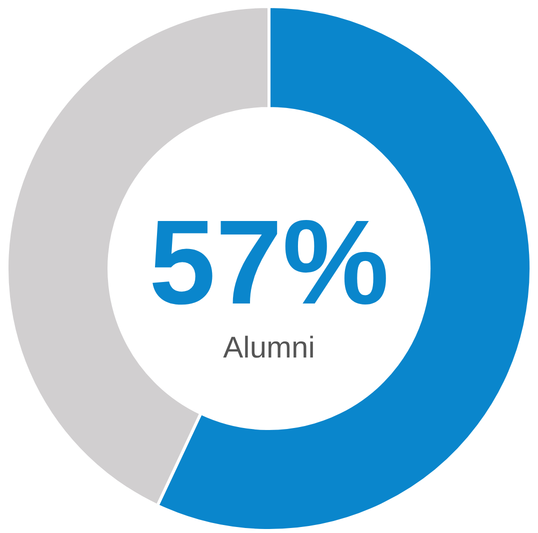  What do you see at coordinates (269, 348) in the screenshot?
I see `slice-label: Alumni` at bounding box center [269, 348].